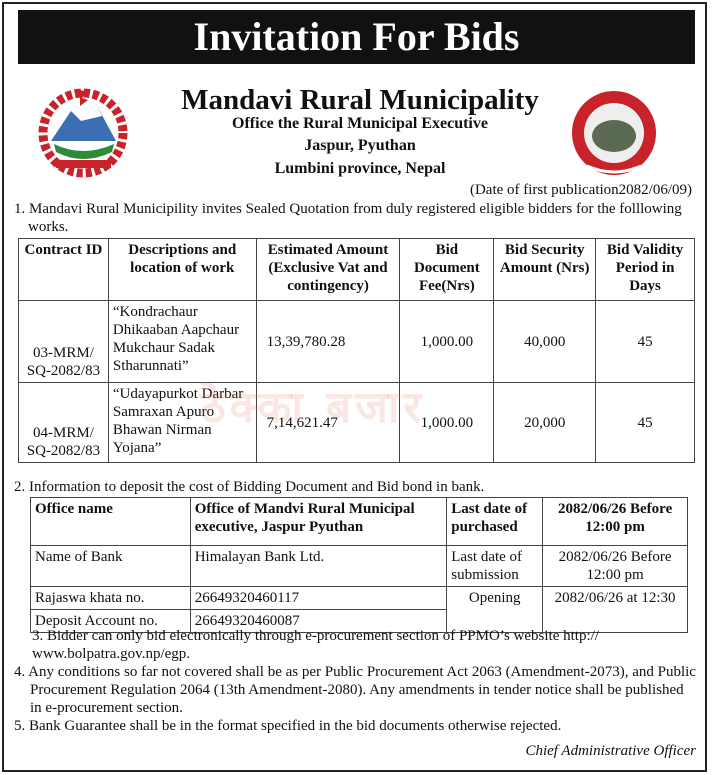 The width and height of the screenshot is (712, 775). Describe the element at coordinates (63, 341) in the screenshot. I see `contract-id: 03-MRM/ SQ-2082/83` at that location.